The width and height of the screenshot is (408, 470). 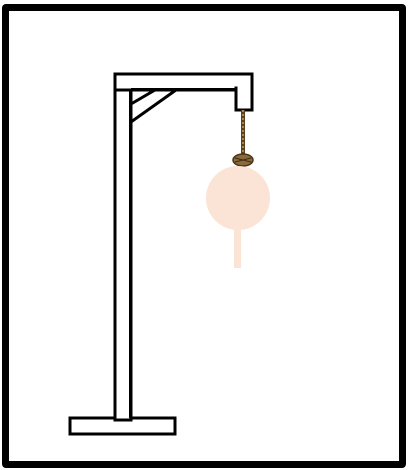 What do you see at coordinates (183, 82) in the screenshot?
I see `gallows-beam` at bounding box center [183, 82].